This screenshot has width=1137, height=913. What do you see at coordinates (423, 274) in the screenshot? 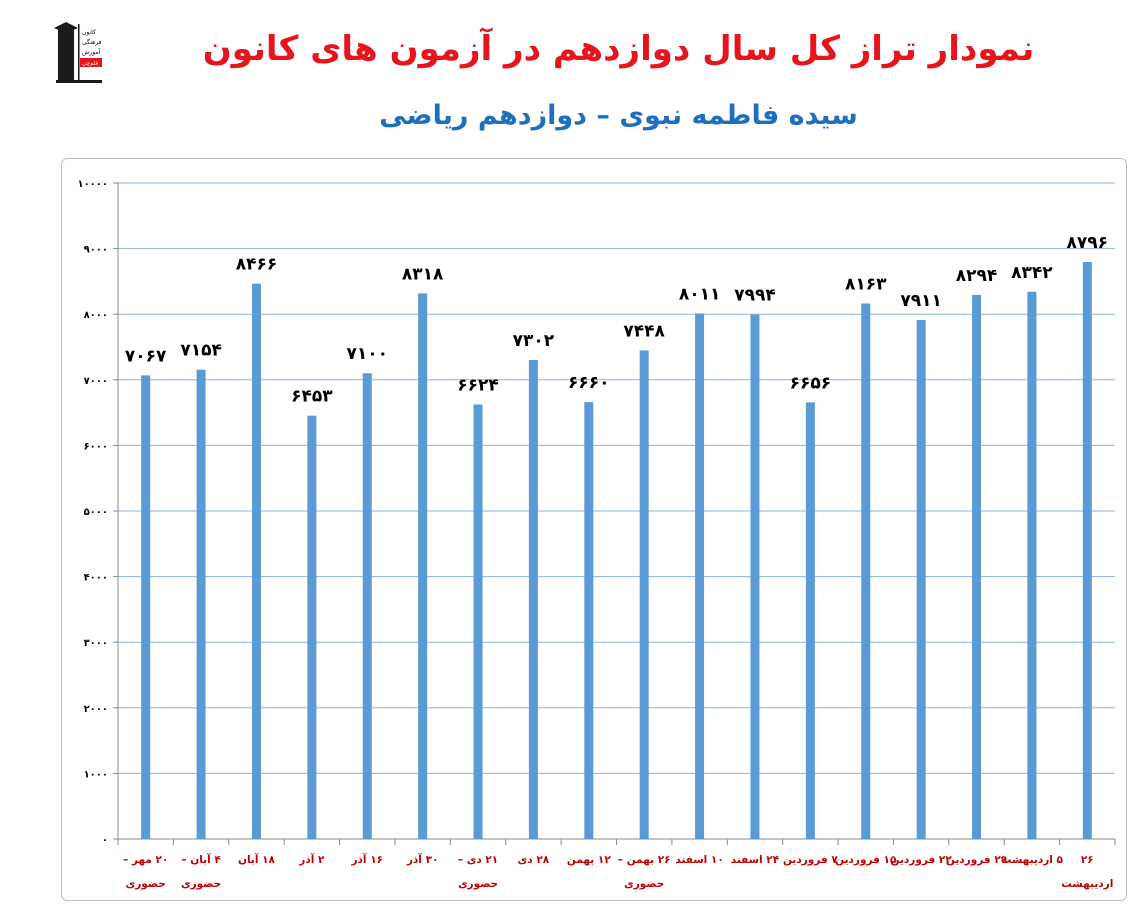
I see `data-label: ۸۳۱۸` at bounding box center [423, 274].